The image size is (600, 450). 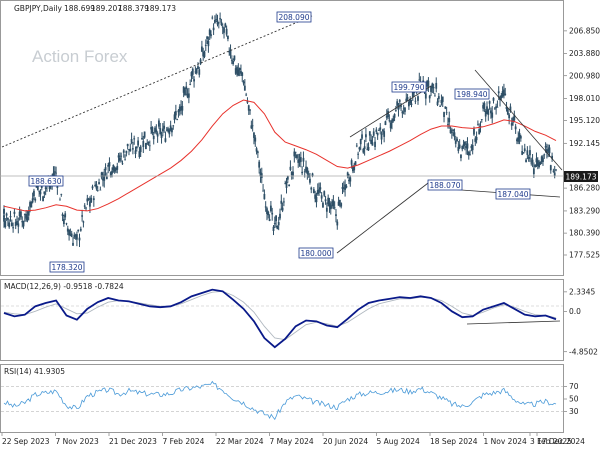 What do you see at coordinates (583, 351) in the screenshot?
I see `macd-tick-label: -4.8502` at bounding box center [583, 351].